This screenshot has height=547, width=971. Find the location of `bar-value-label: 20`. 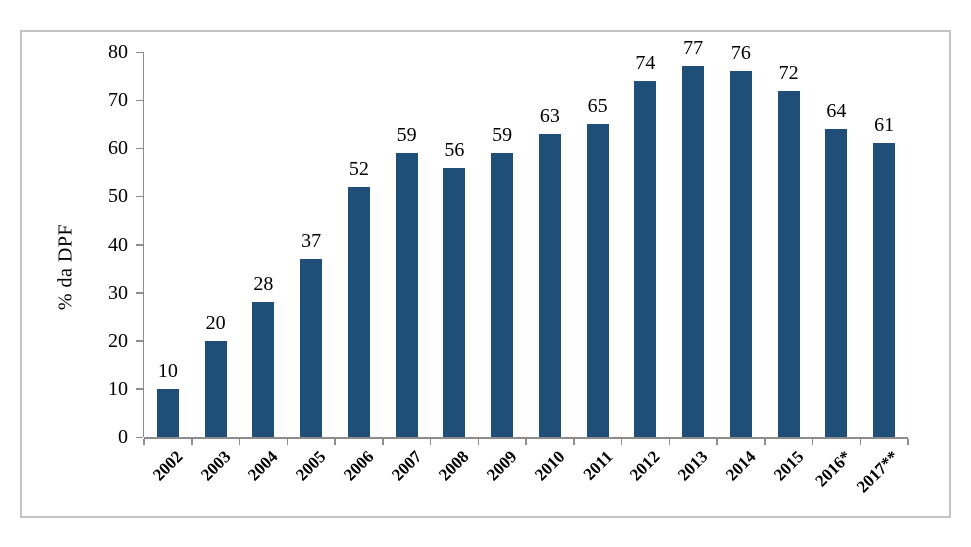

bar-value-label: 20 is located at coordinates (215, 322).